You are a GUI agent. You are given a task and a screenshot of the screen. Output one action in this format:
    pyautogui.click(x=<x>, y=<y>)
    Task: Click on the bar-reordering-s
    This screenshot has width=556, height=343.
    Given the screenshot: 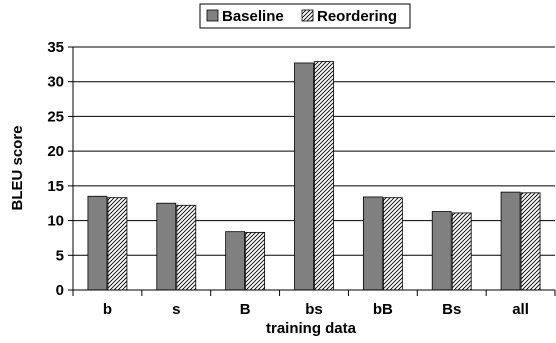 What is the action you would take?
    pyautogui.click(x=186, y=247)
    